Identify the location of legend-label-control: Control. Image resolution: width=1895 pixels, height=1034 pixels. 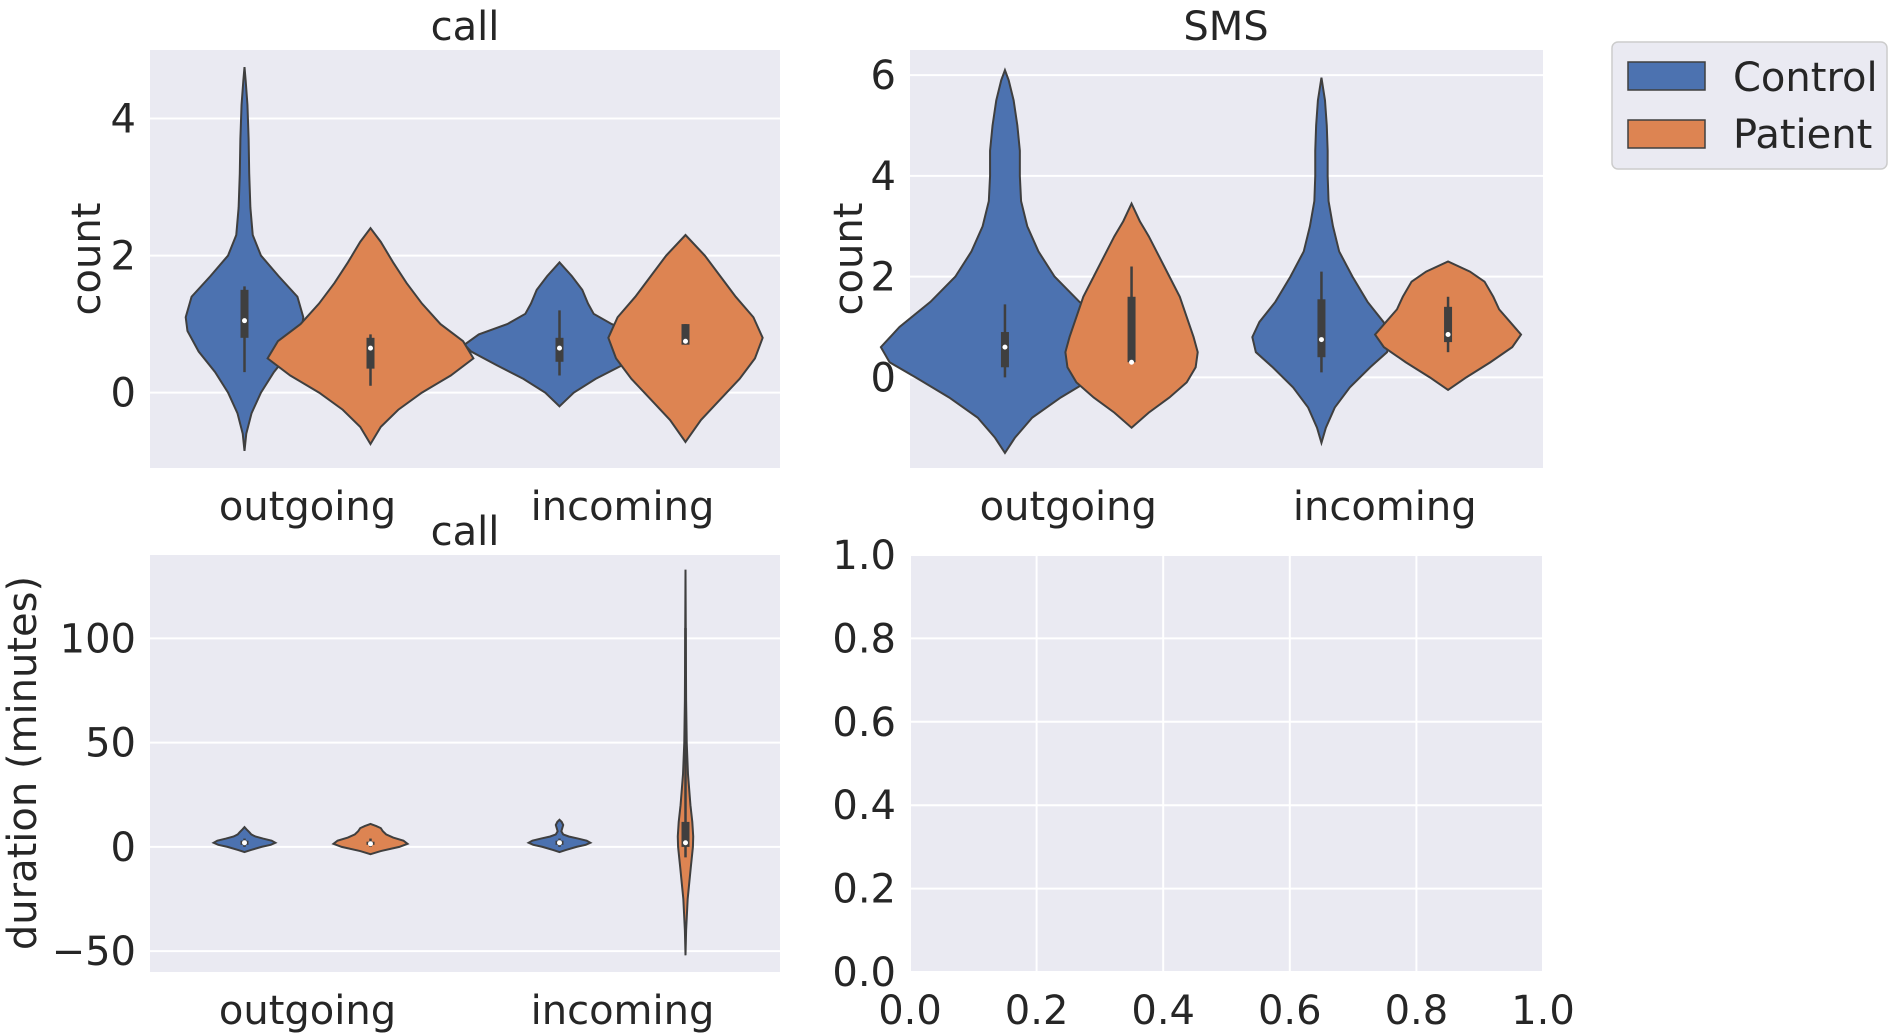
(1805, 78).